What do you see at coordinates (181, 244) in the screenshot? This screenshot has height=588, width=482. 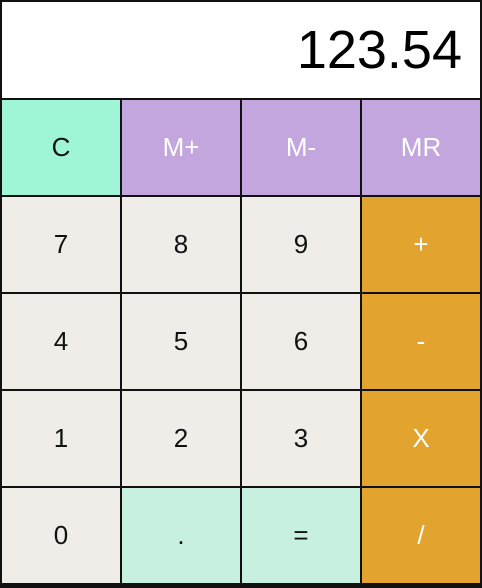 I see `digit-8-button: 8` at bounding box center [181, 244].